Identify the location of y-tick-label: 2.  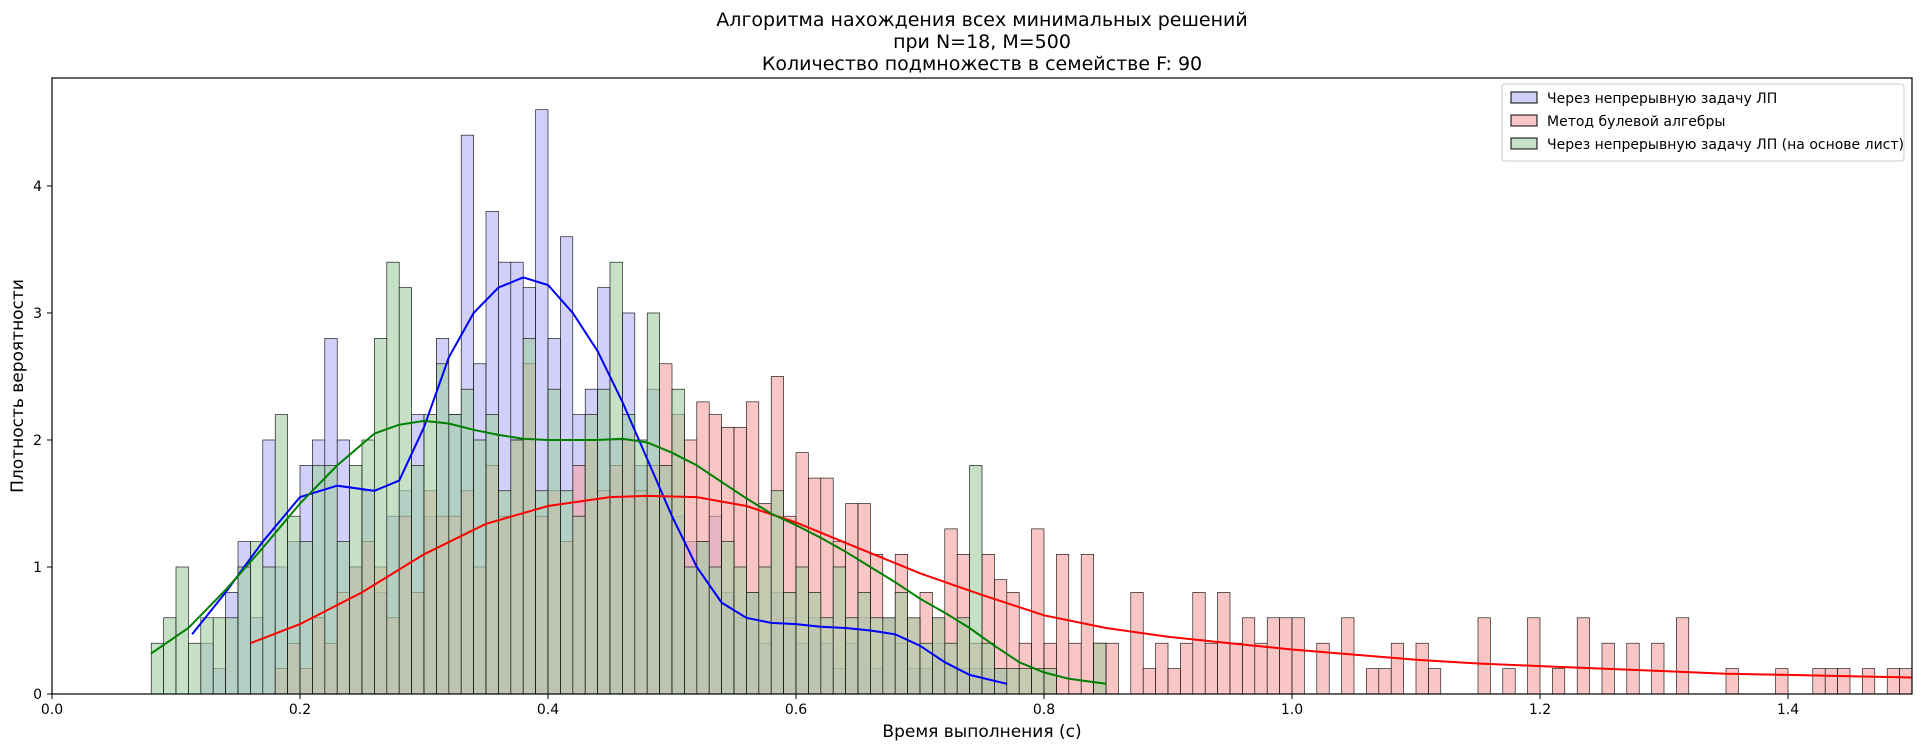
(37, 441).